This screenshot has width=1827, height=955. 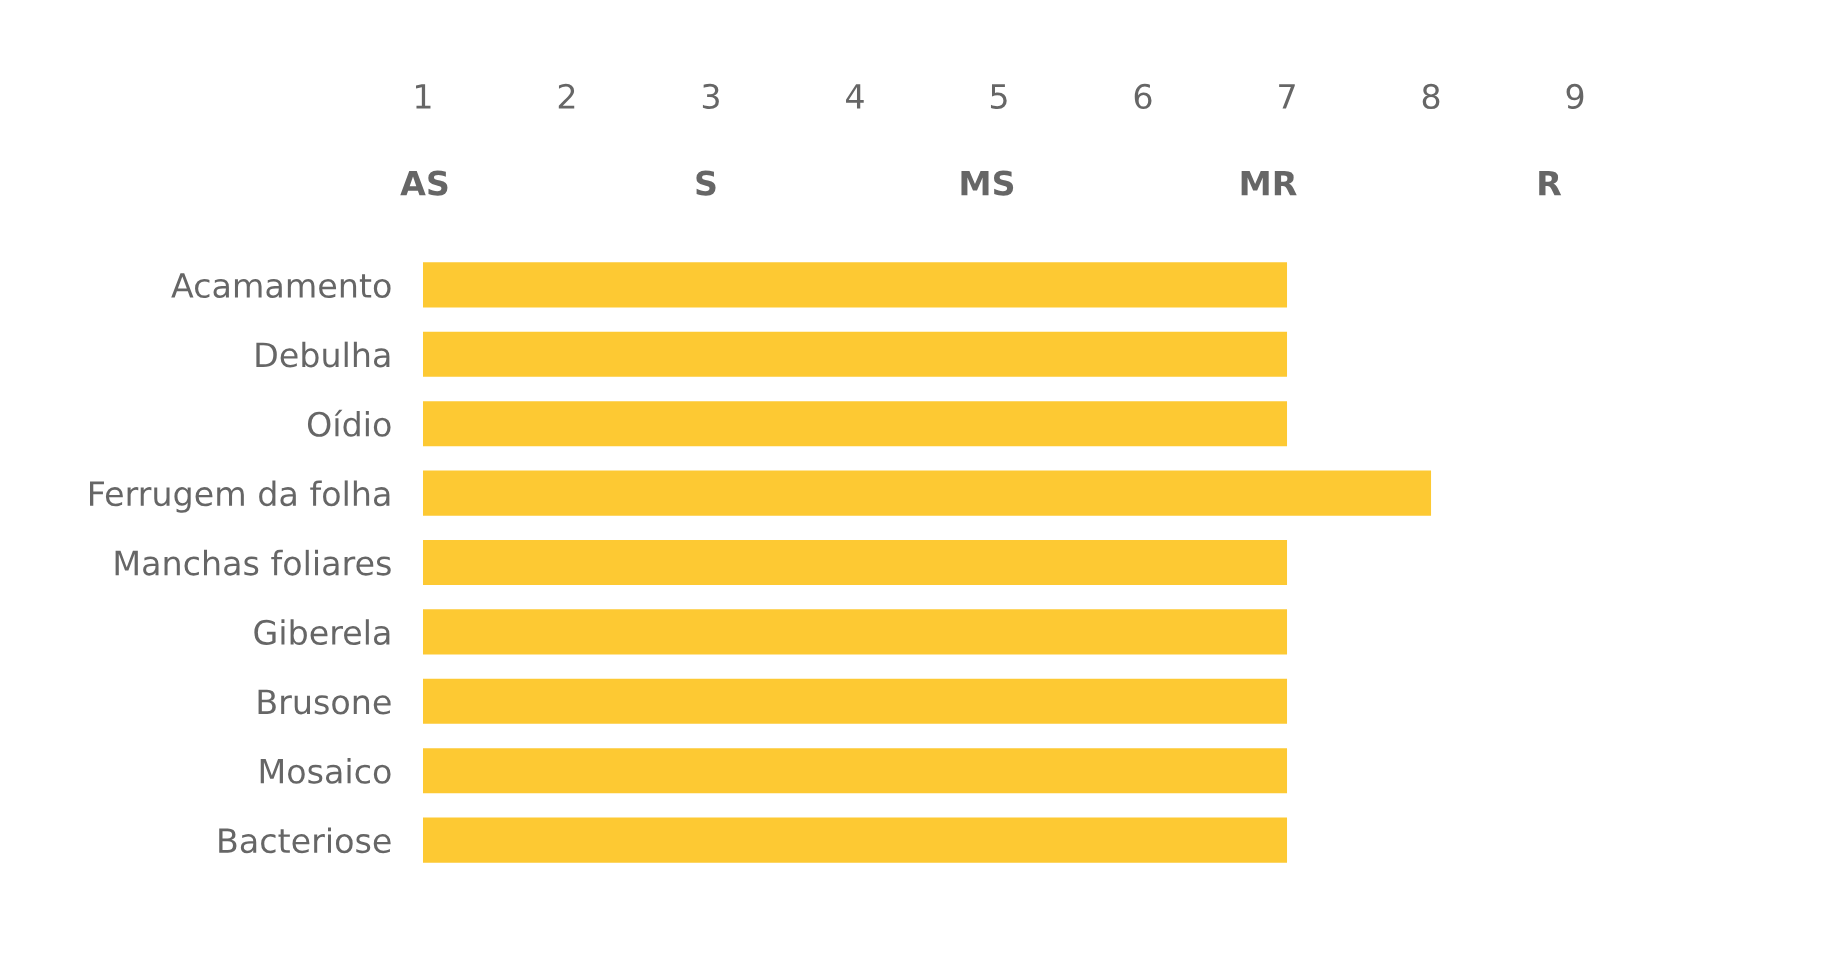 What do you see at coordinates (253, 562) in the screenshot?
I see `y-tick-label: Manchas foliares` at bounding box center [253, 562].